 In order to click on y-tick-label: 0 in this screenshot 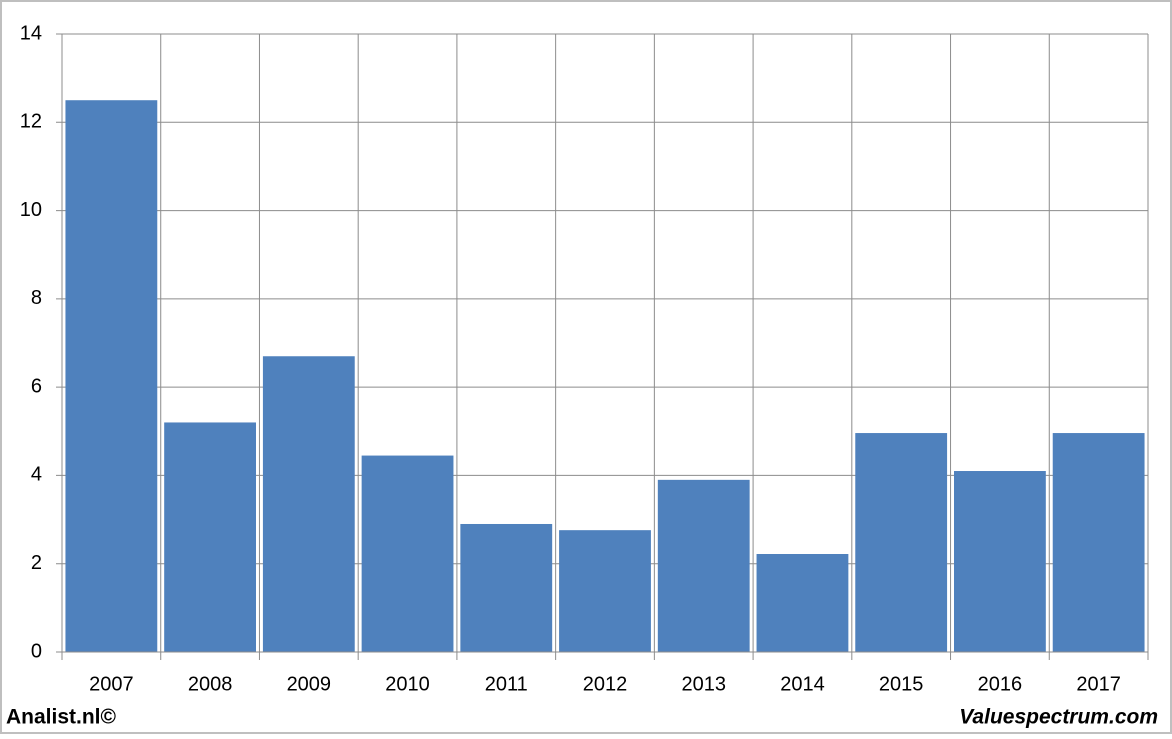, I will do `click(36, 651)`.